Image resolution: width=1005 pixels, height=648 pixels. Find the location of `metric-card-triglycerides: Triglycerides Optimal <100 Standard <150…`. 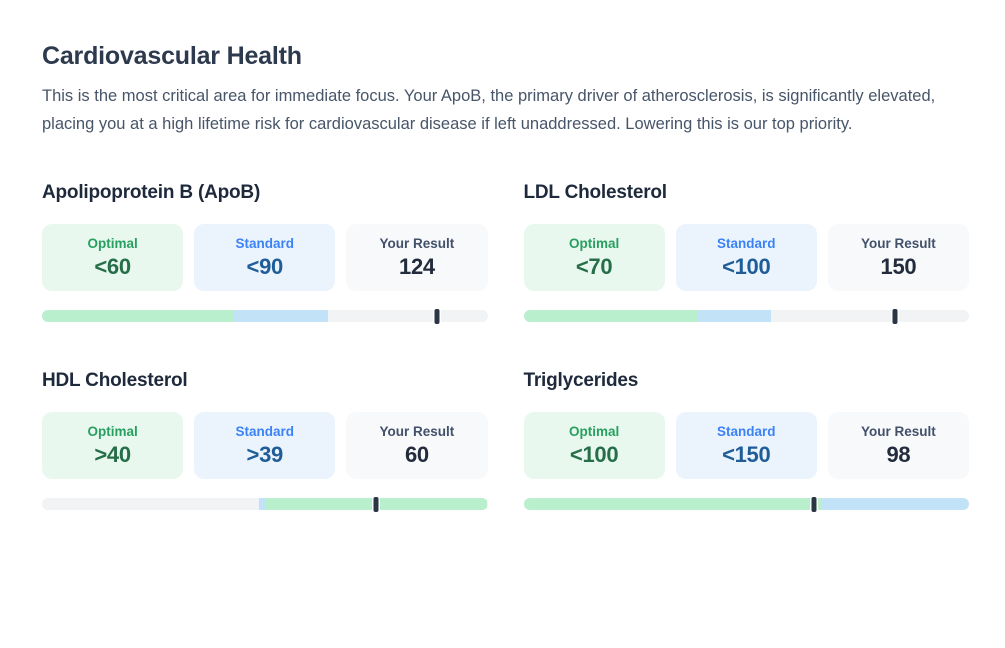

metric-card-triglycerides: Triglycerides Optimal <100 Standard <150… is located at coordinates (746, 441).